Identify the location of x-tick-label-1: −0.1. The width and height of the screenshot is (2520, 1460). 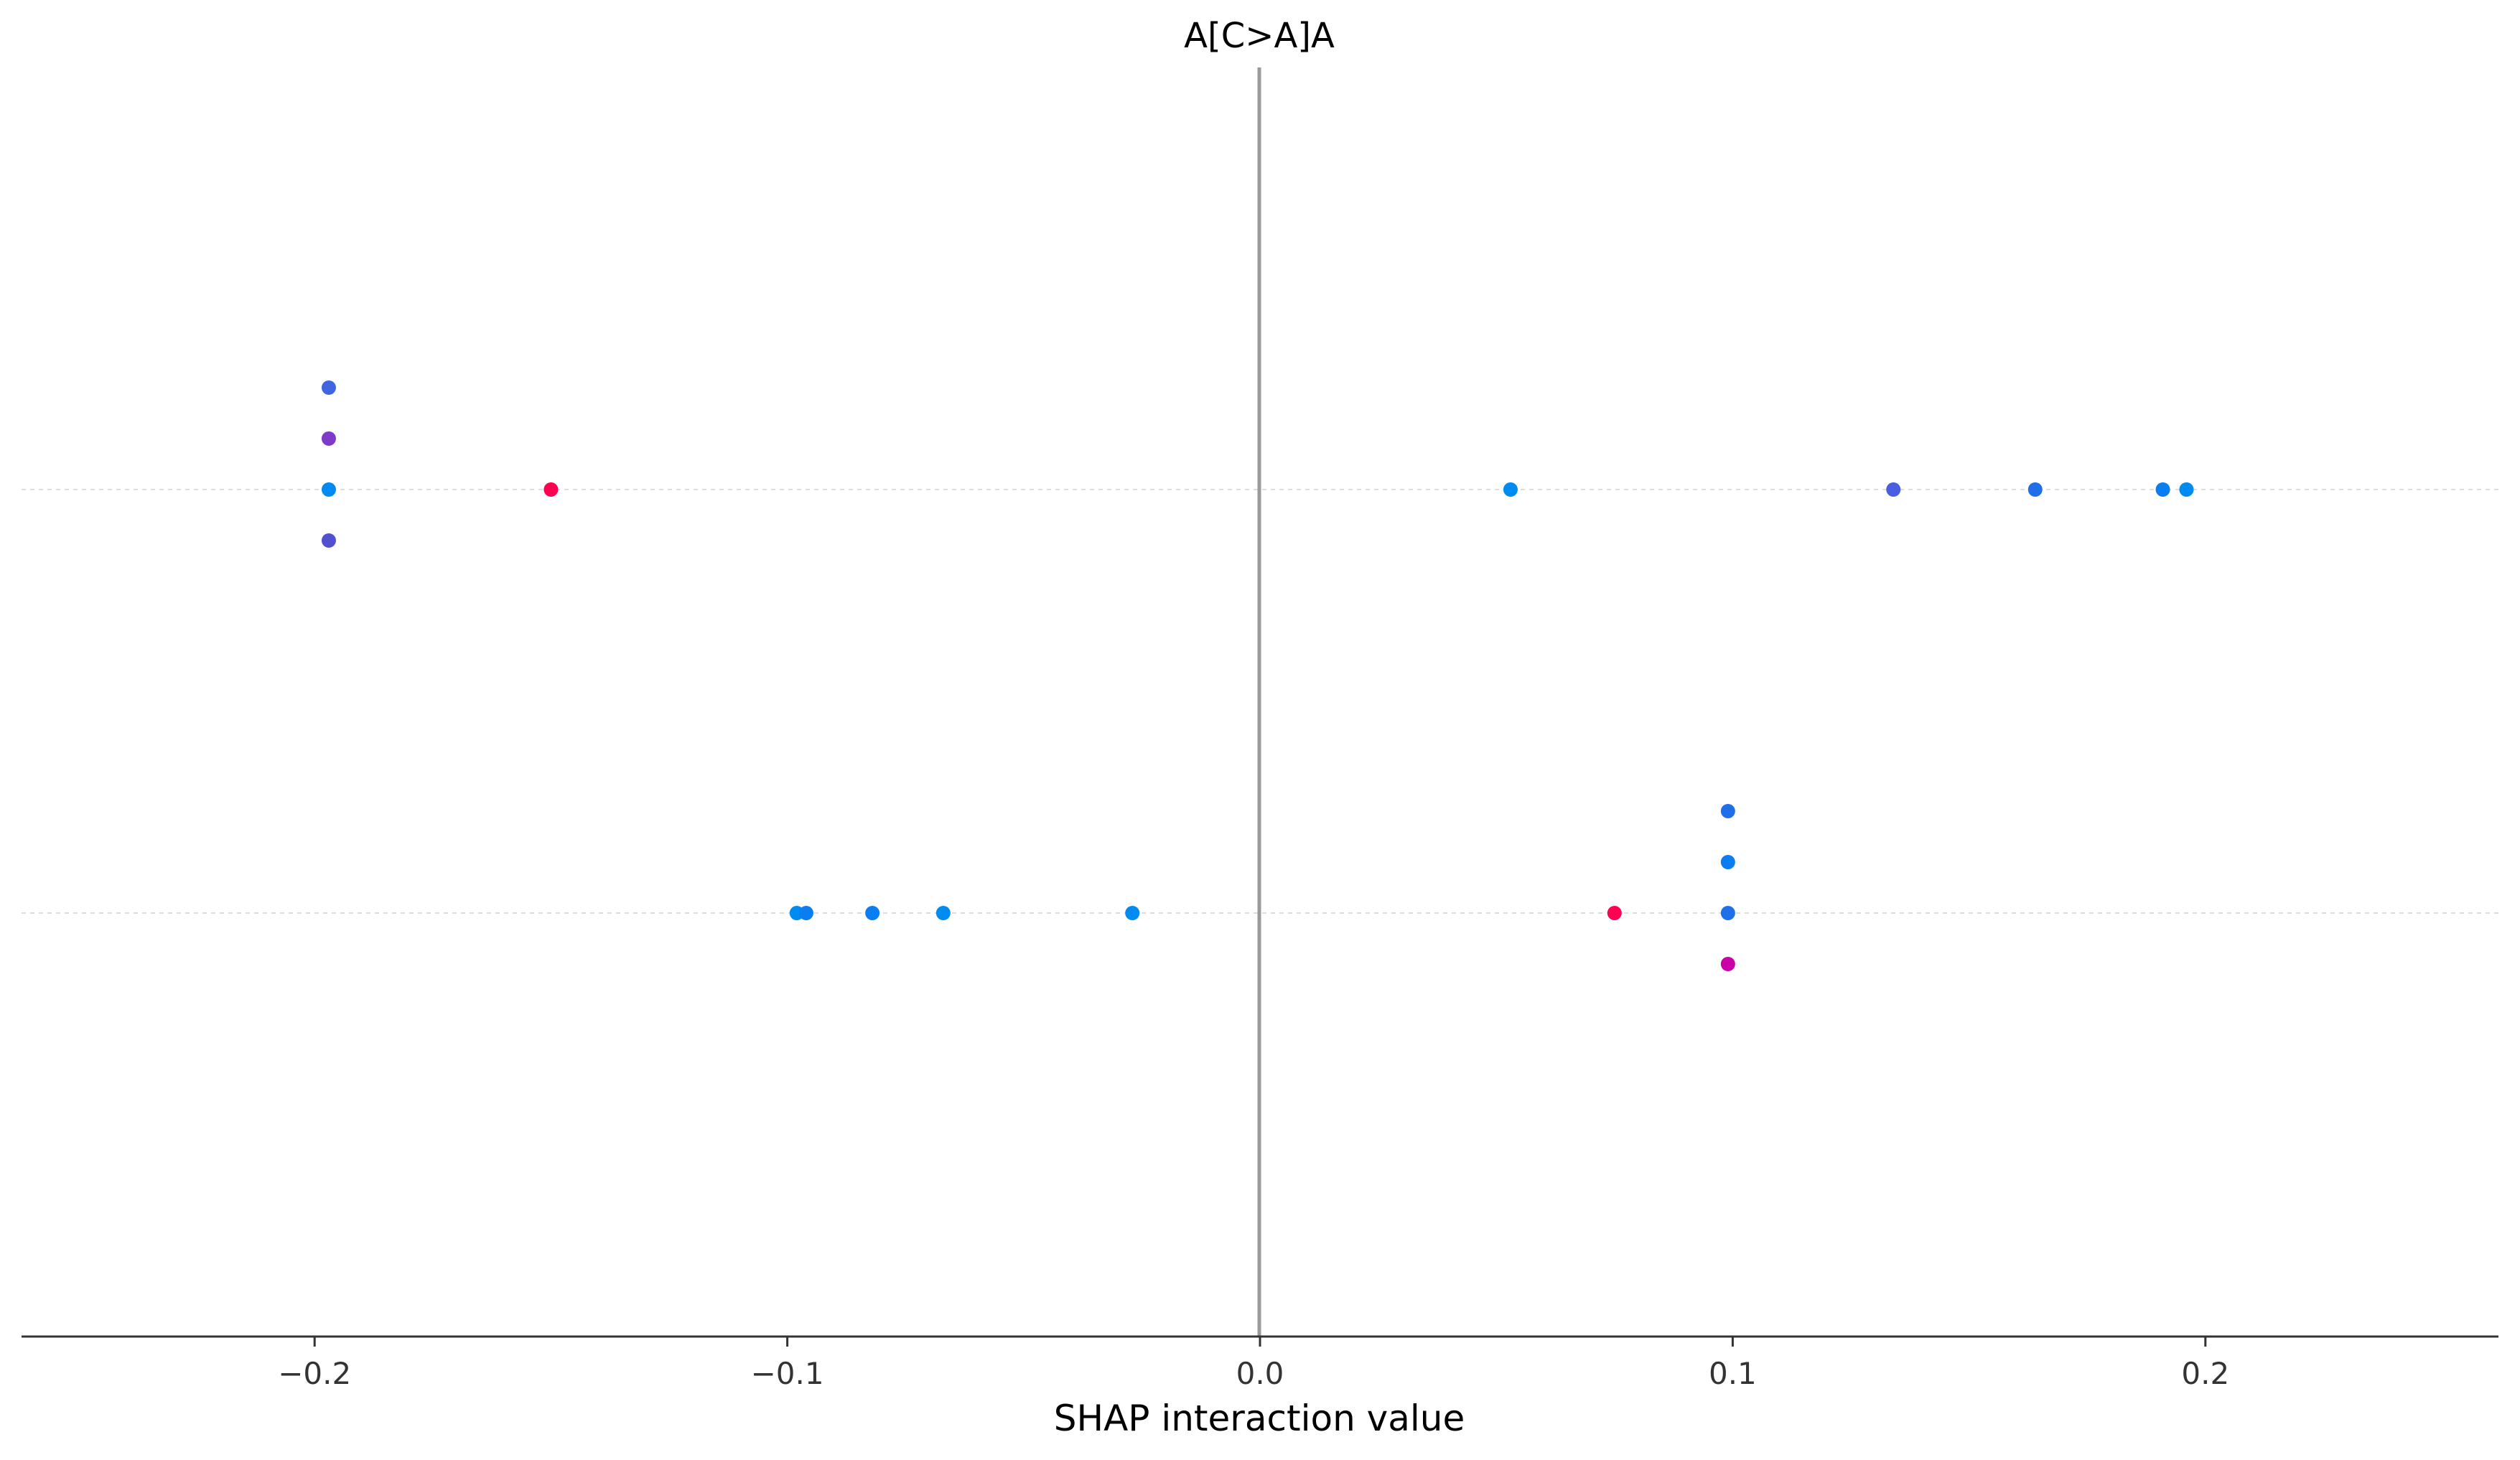
(787, 1373).